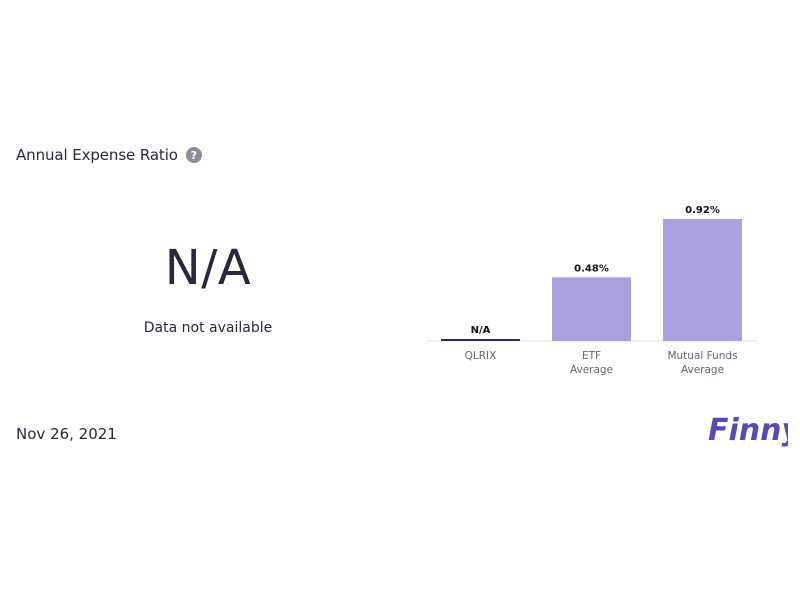 The height and width of the screenshot is (600, 800). Describe the element at coordinates (591, 370) in the screenshot. I see `category-tick-label-1-1: Average` at that location.